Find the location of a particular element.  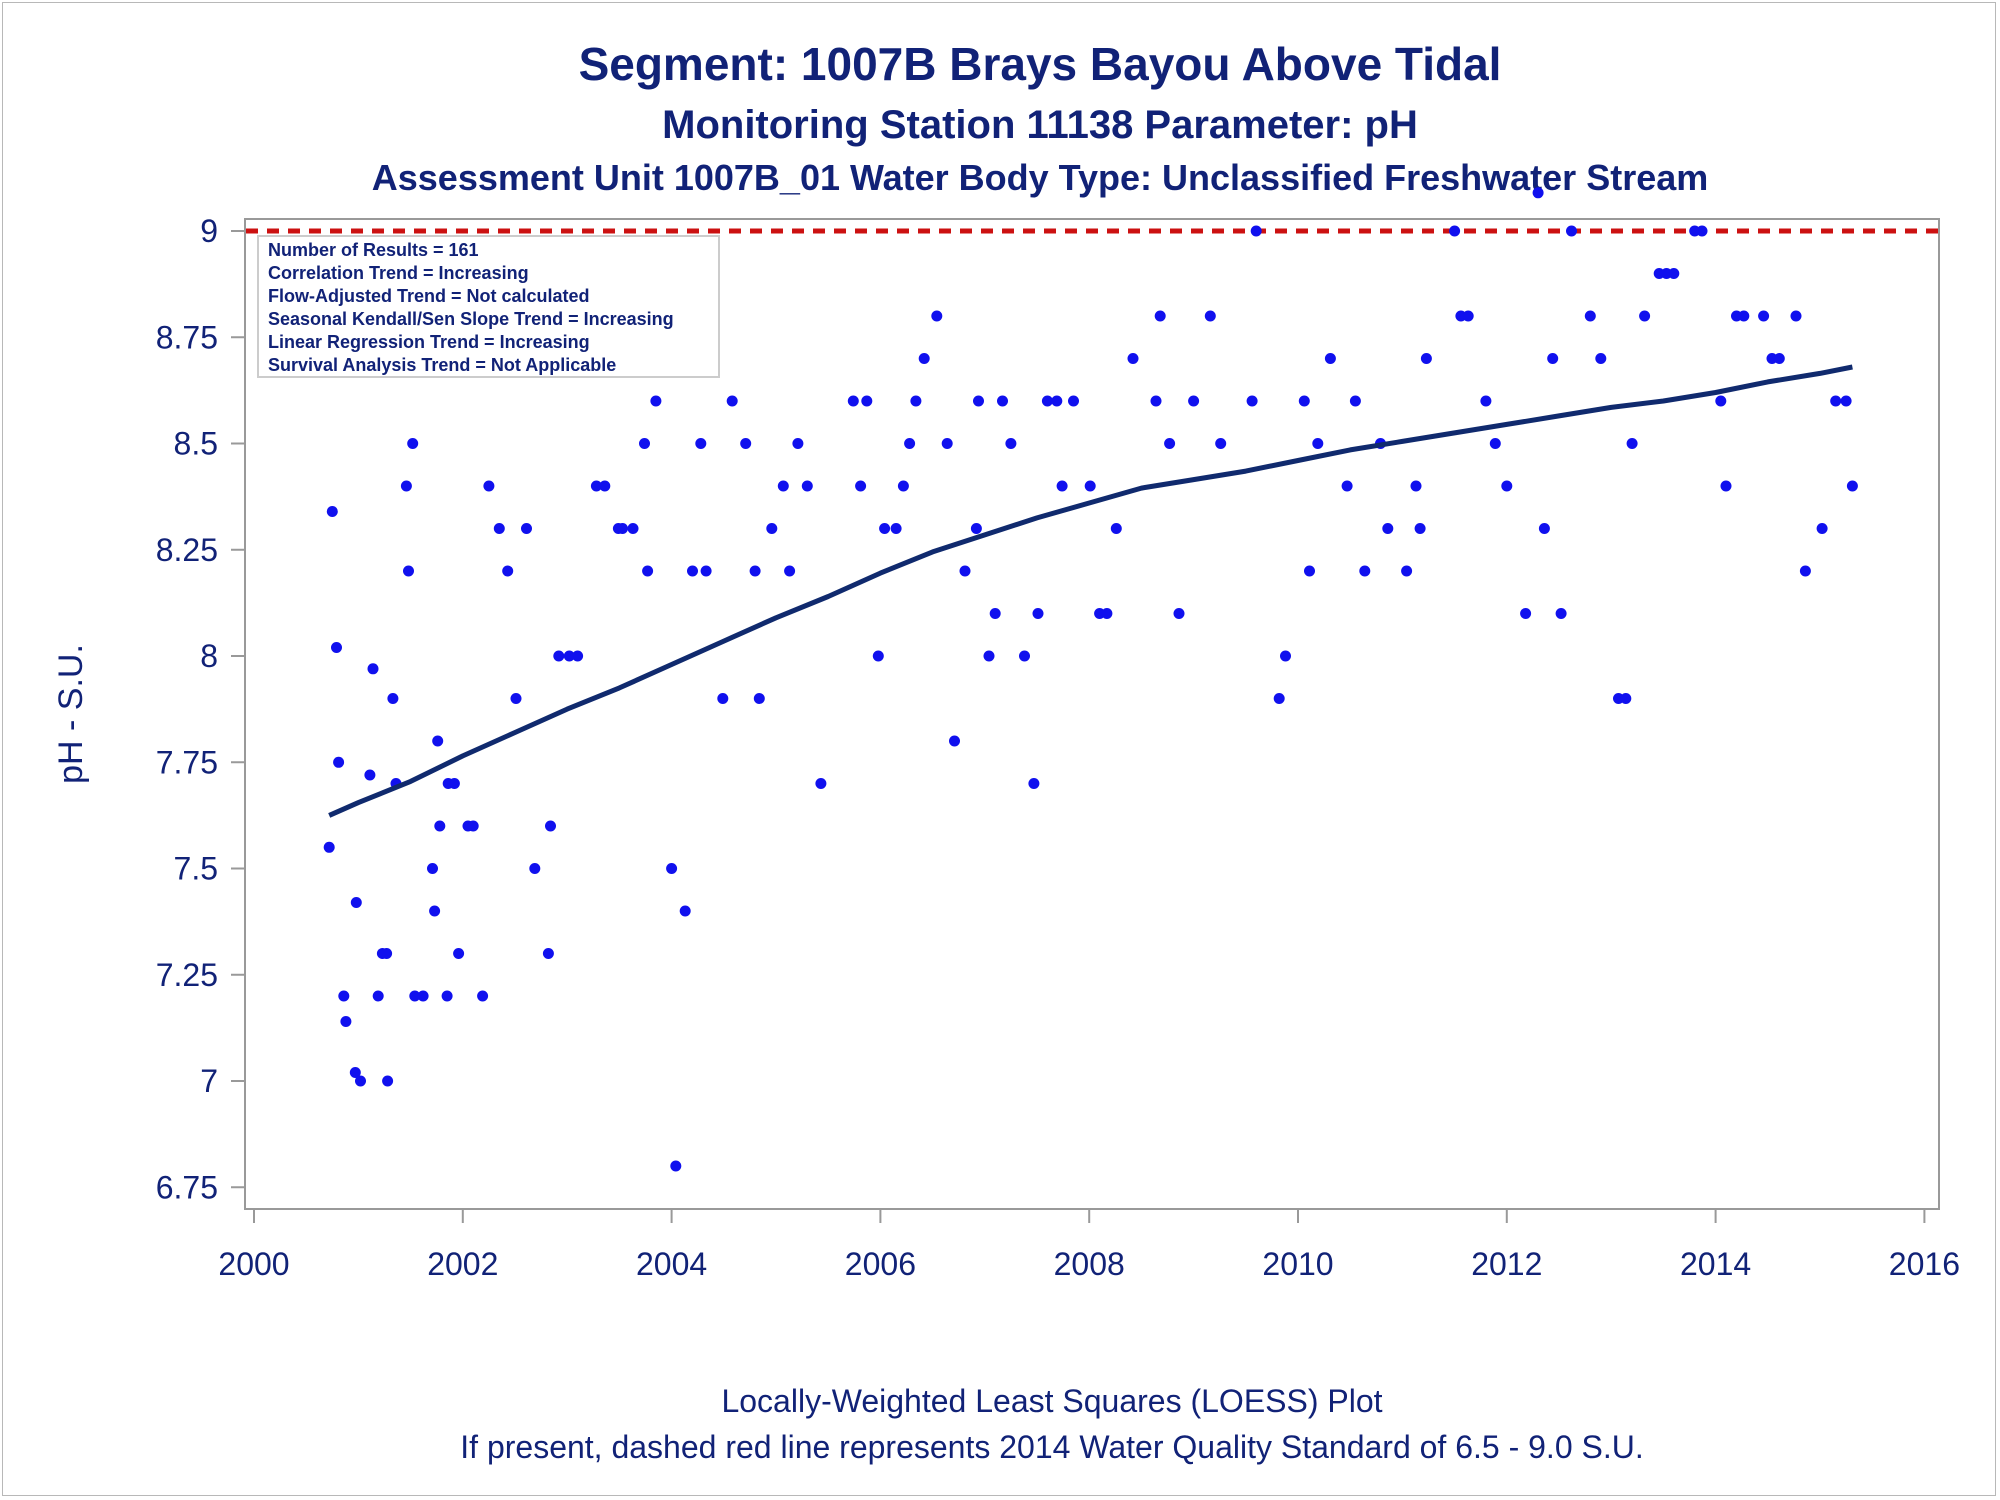

y-axis-label: pH - S.U. is located at coordinates (71, 714).